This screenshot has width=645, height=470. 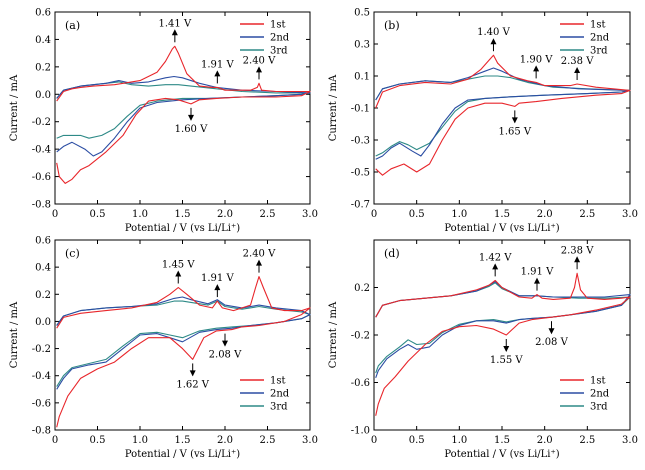 I want to click on panel-label: (a), so click(x=72, y=25).